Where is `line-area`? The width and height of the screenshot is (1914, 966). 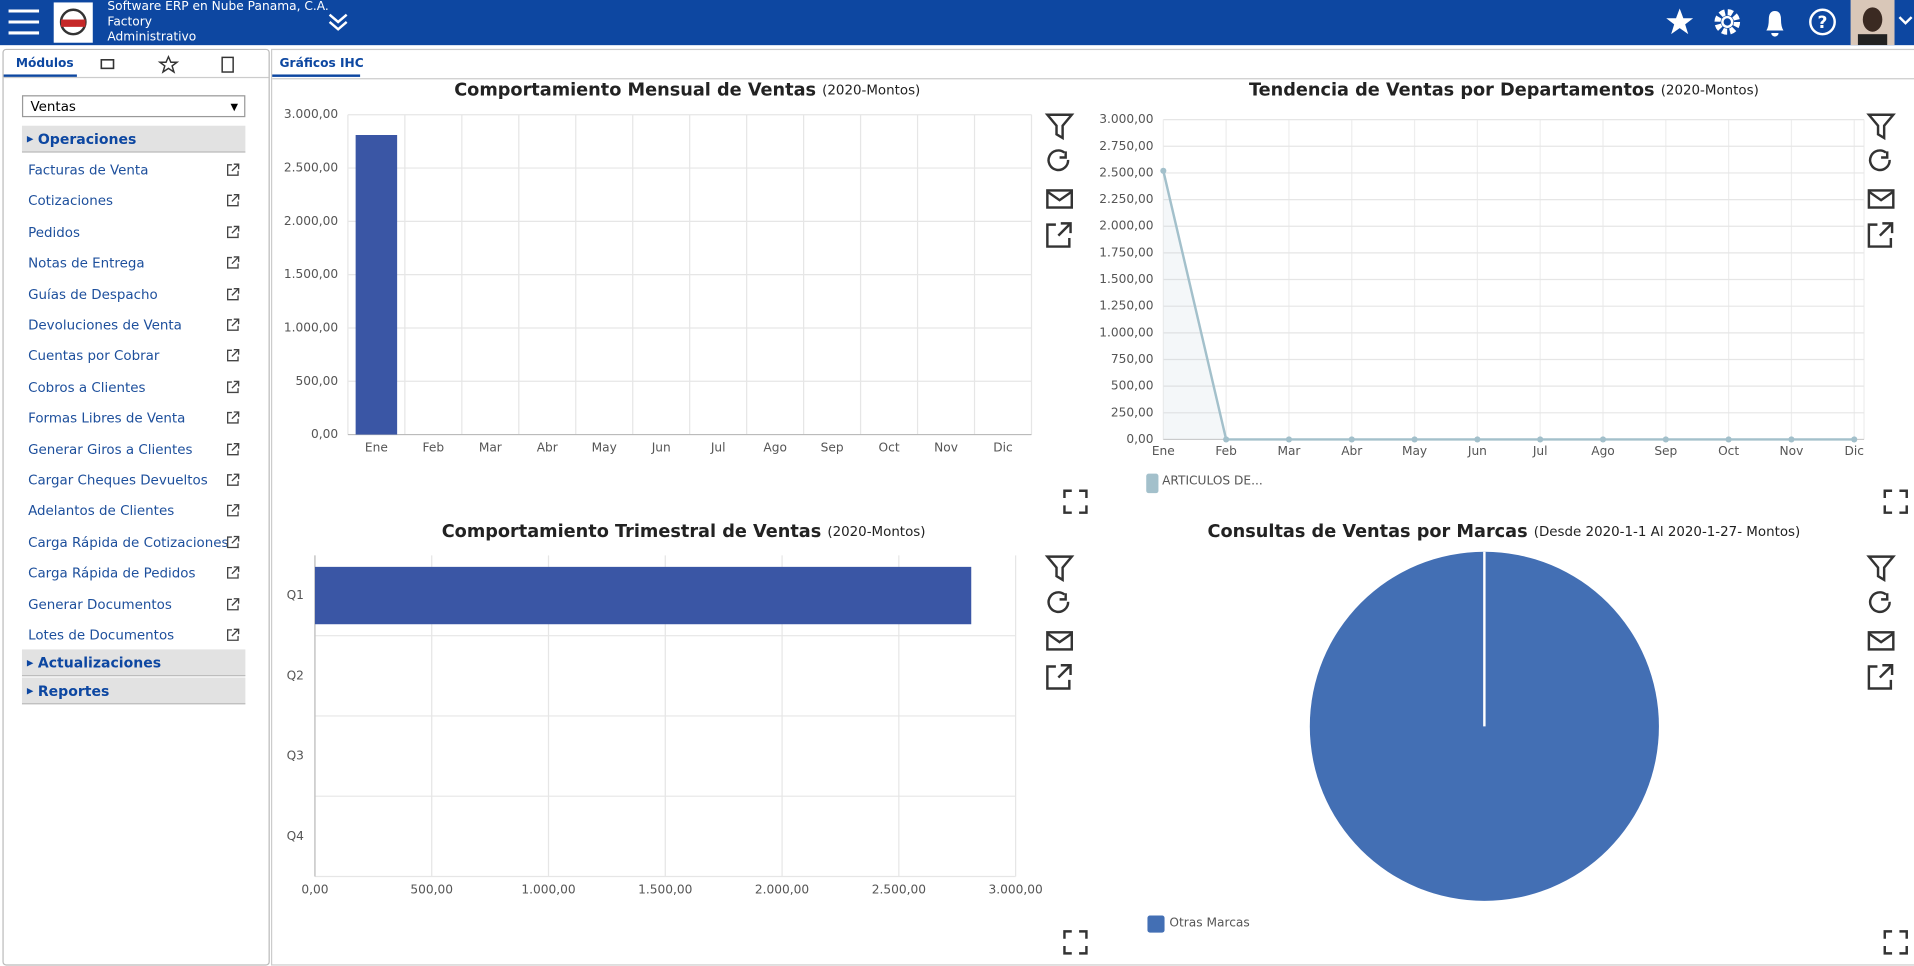 line-area is located at coordinates (1509, 305).